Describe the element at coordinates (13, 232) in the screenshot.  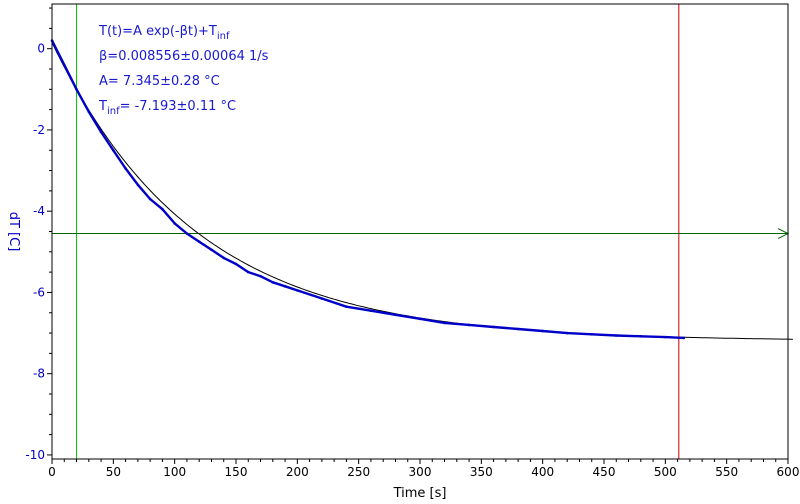
I see `y-axis-label: dT [C]` at that location.